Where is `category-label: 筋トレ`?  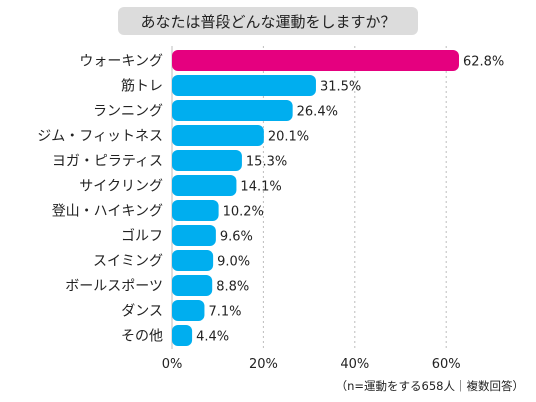
category-label: 筋トレ is located at coordinates (142, 86).